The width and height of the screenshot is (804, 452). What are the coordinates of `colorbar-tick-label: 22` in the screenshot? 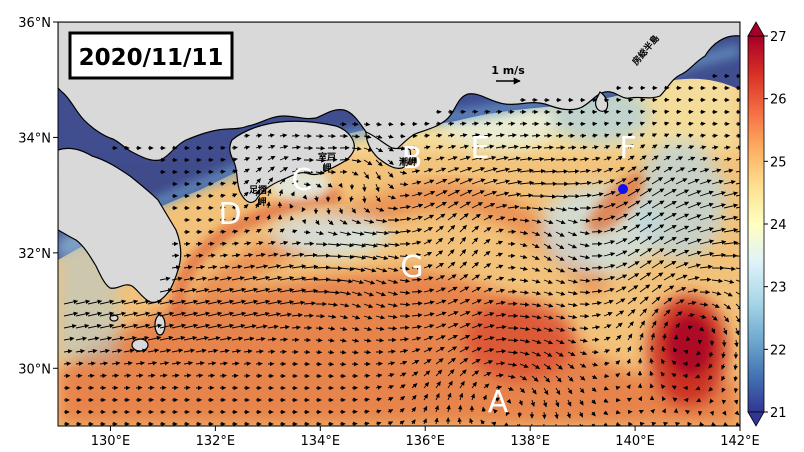 It's located at (778, 350).